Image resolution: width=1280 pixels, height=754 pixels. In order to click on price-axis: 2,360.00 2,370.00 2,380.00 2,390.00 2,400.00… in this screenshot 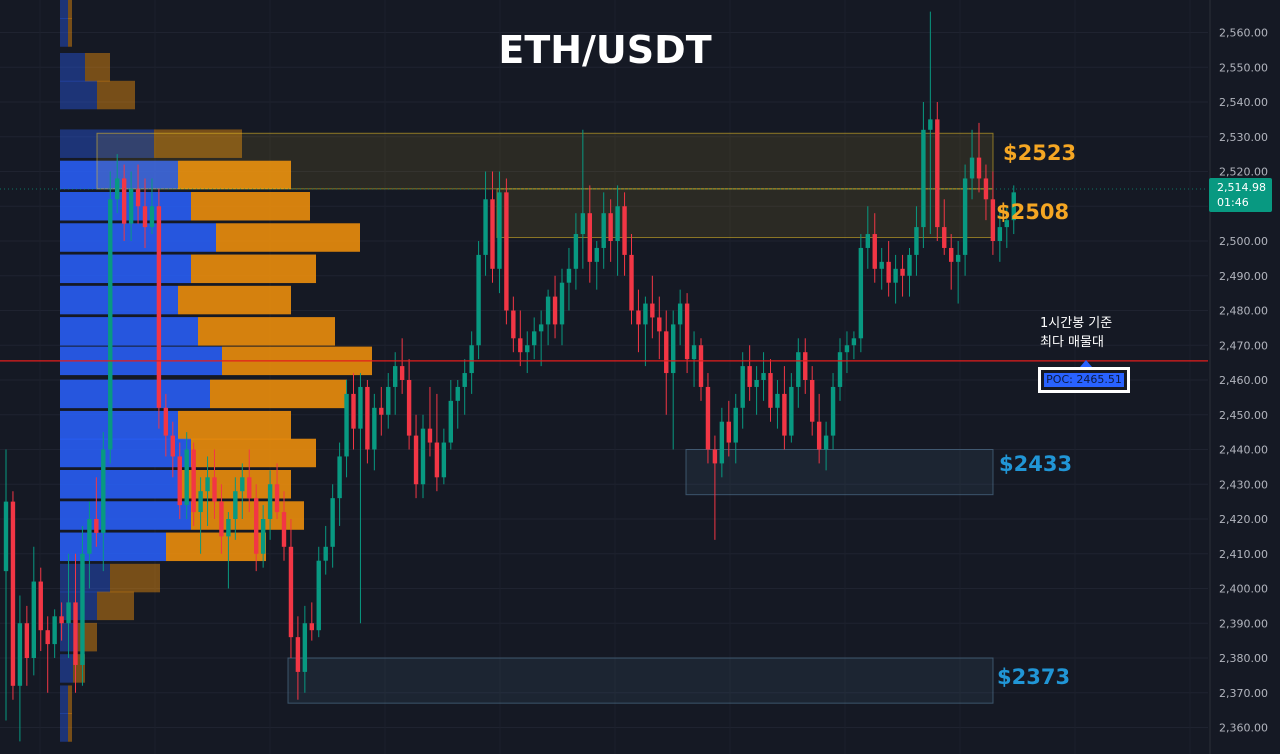, I will do `click(1244, 377)`.